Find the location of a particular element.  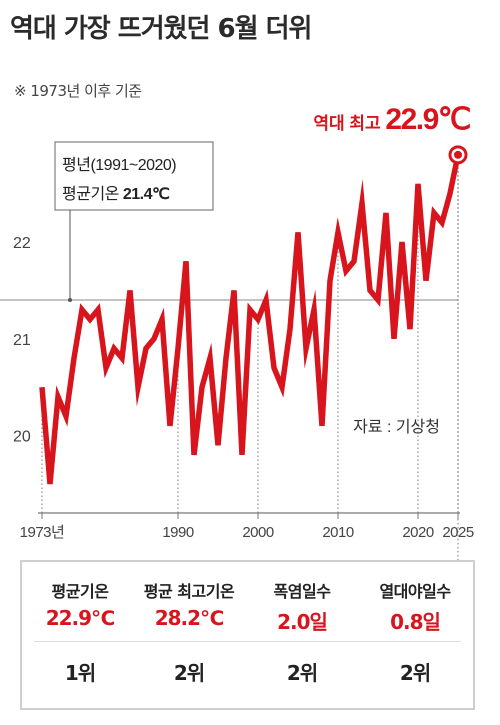

x-tick-label: 2025 is located at coordinates (458, 532).